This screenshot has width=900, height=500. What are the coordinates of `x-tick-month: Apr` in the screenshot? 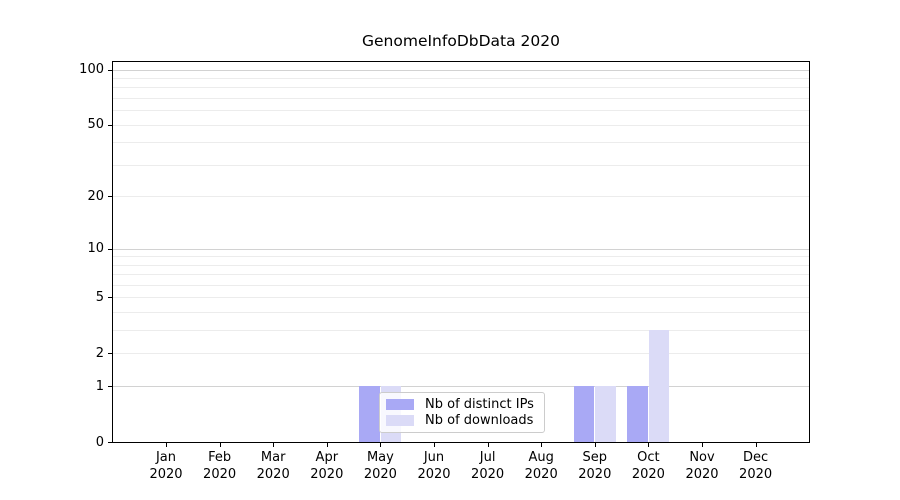 It's located at (327, 457).